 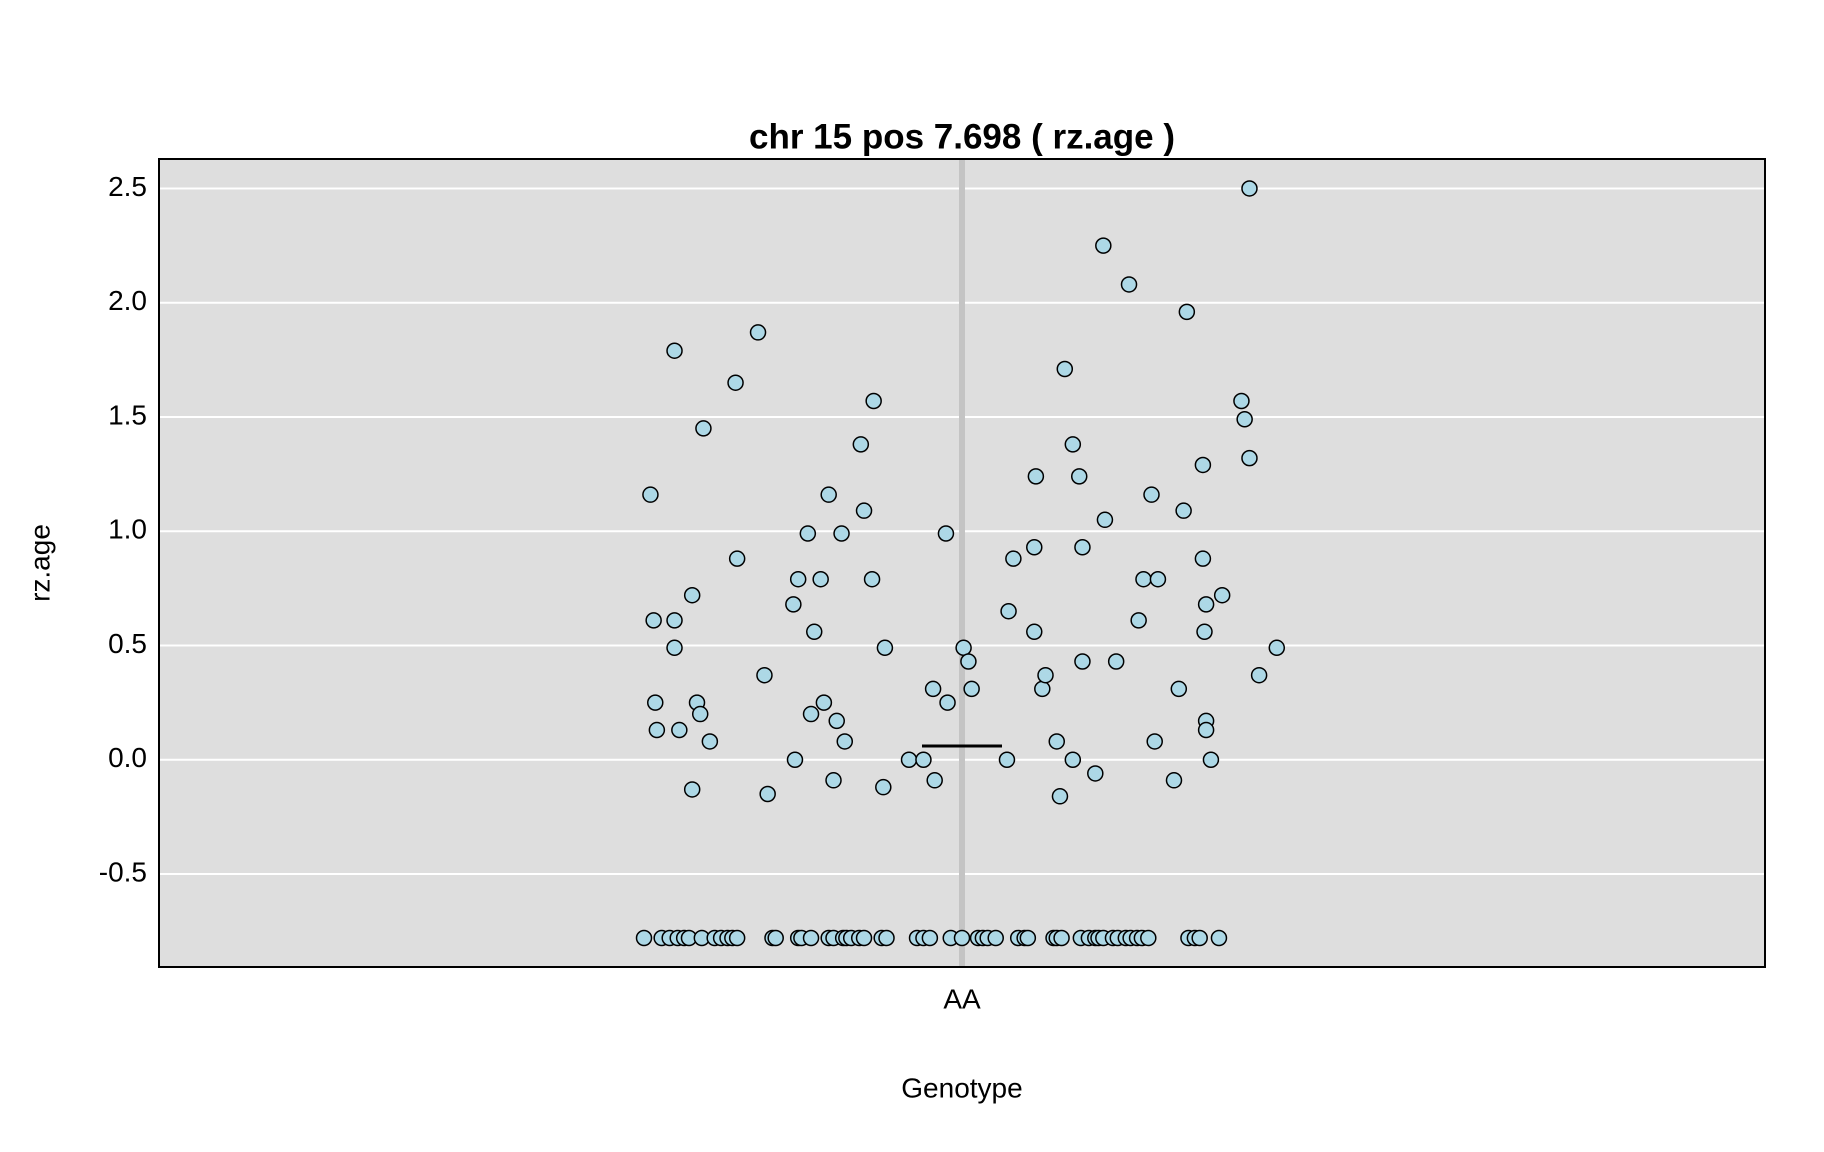 What do you see at coordinates (127, 643) in the screenshot?
I see `y-tick-label: 0.5` at bounding box center [127, 643].